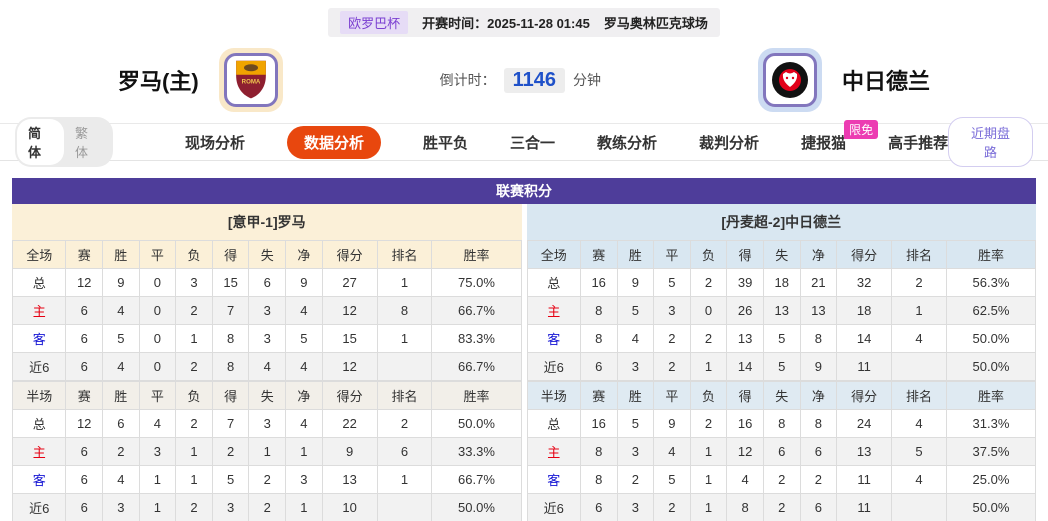 The image size is (1048, 521). I want to click on tab-expert-picks: 高手推荐, so click(918, 143).